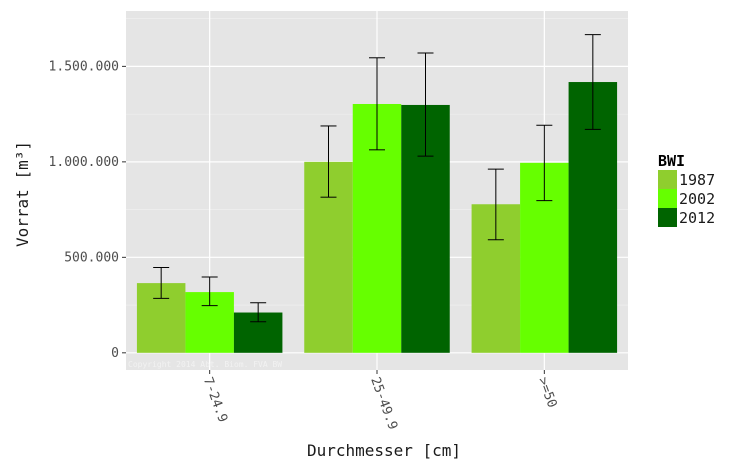  Describe the element at coordinates (84, 66) in the screenshot. I see `y-tick-label: 1.500.000` at that location.